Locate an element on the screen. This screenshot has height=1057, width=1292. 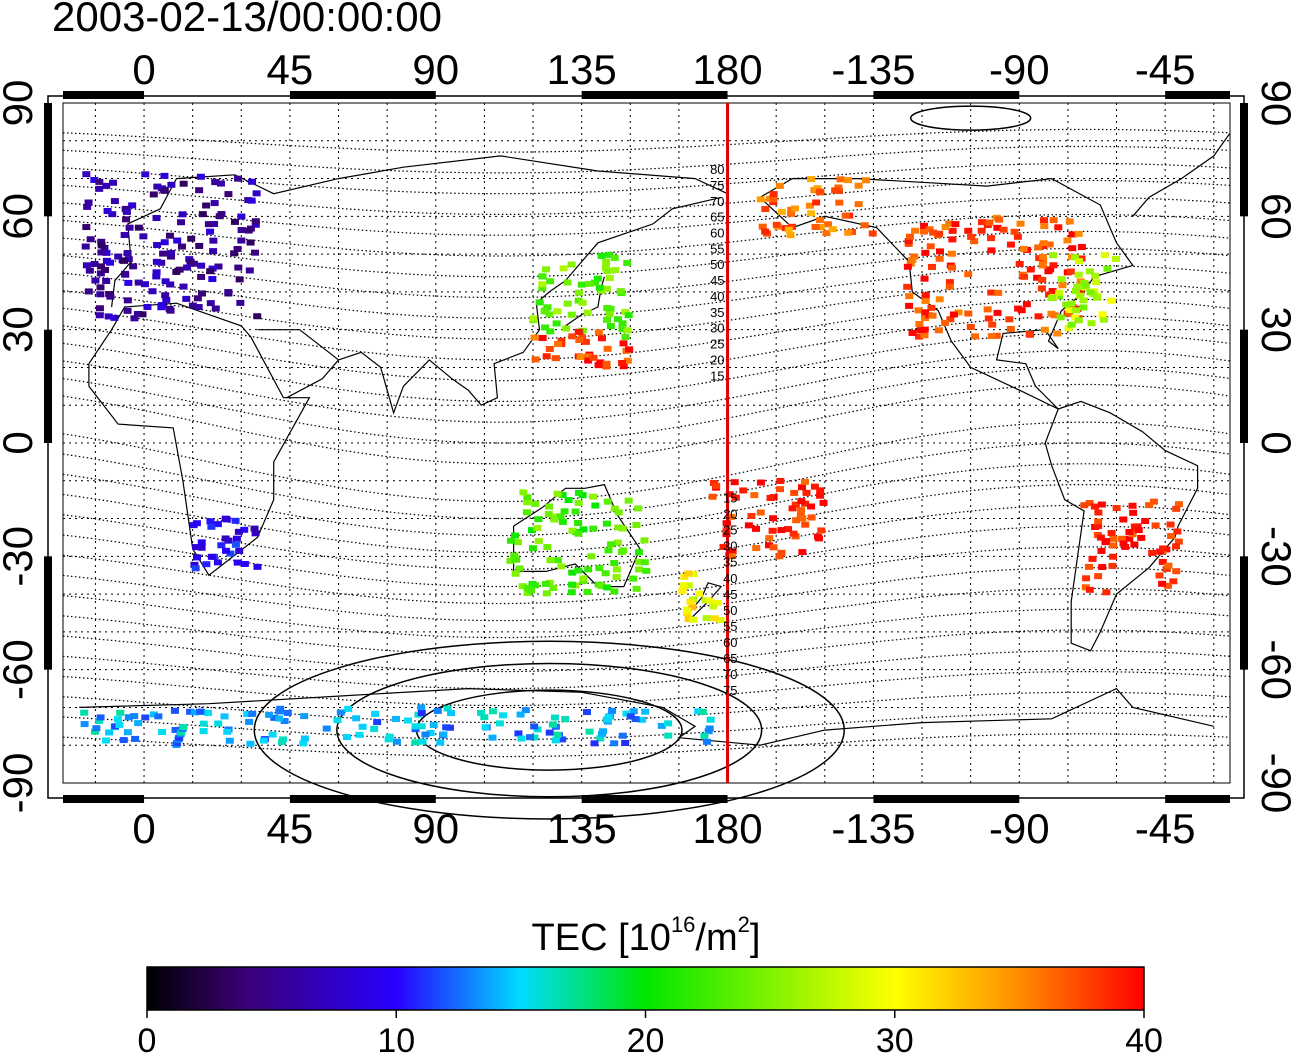
mlat-label: 65 is located at coordinates (730, 658).